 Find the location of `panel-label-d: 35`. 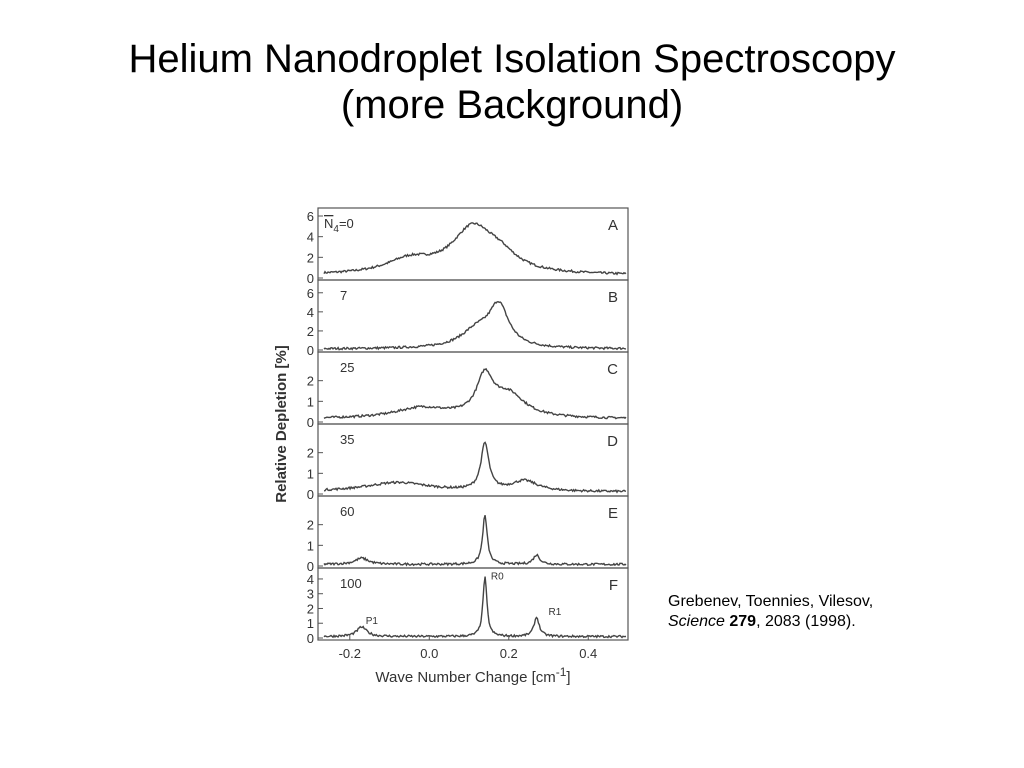

panel-label-d: 35 is located at coordinates (347, 439).